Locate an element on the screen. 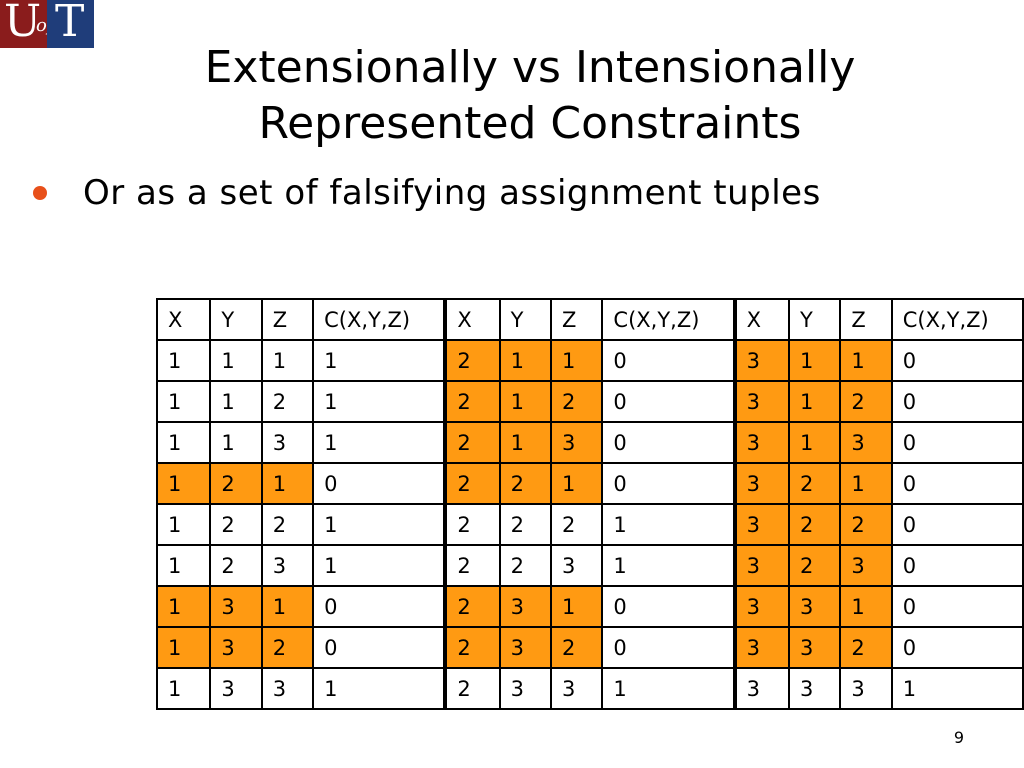  table-header-row: X Y Z C(X,Y,Z) X Y Z C(X,Y,Z) X Y Z C(X,Y,Z) is located at coordinates (589, 319).